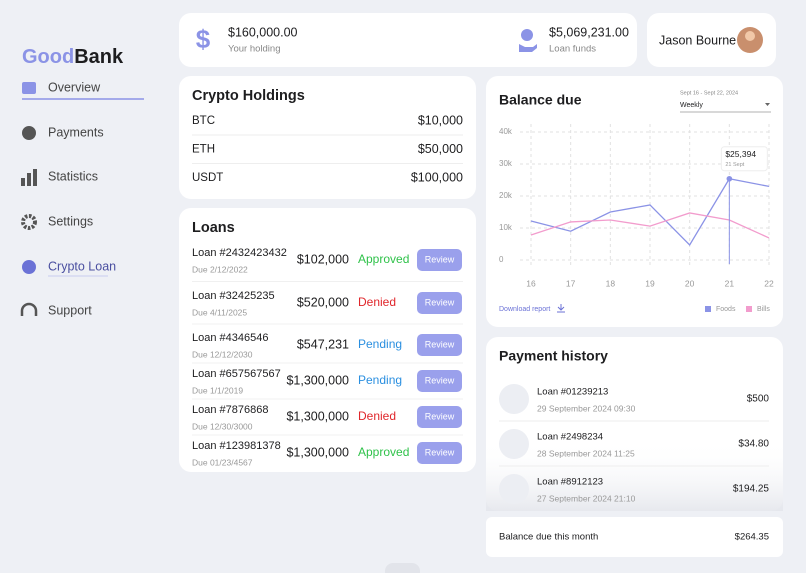 This screenshot has height=573, width=806. What do you see at coordinates (230, 338) in the screenshot?
I see `loan-id: Loan #4346546` at bounding box center [230, 338].